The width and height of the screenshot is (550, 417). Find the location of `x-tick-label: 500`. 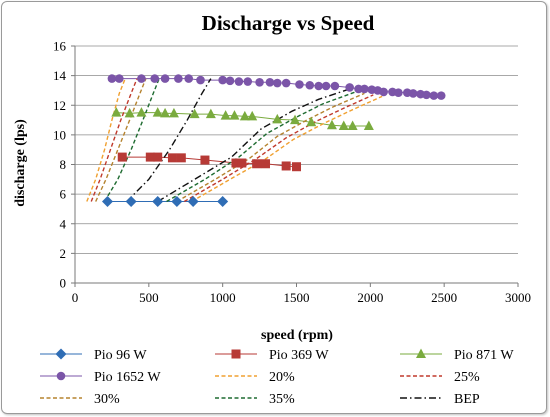

x-tick-label: 500 is located at coordinates (149, 297).